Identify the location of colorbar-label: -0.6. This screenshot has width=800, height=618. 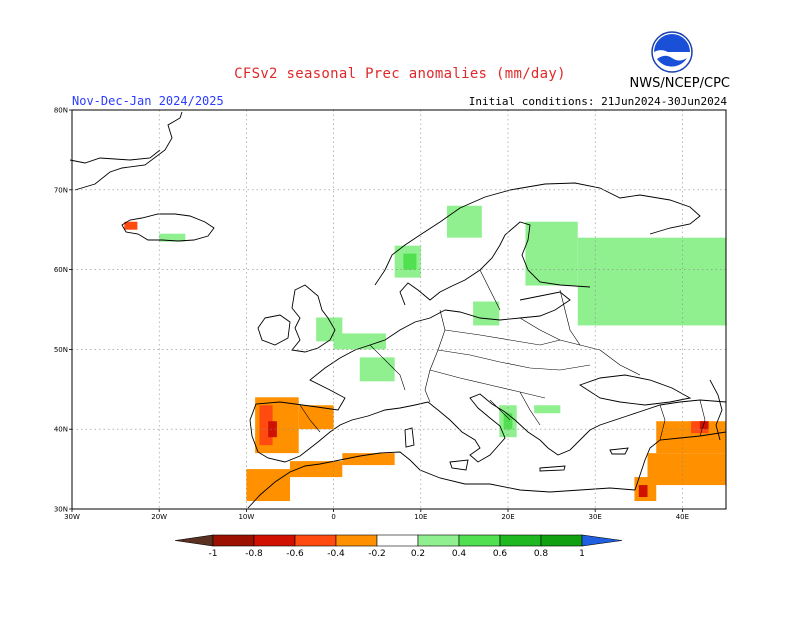
(295, 554).